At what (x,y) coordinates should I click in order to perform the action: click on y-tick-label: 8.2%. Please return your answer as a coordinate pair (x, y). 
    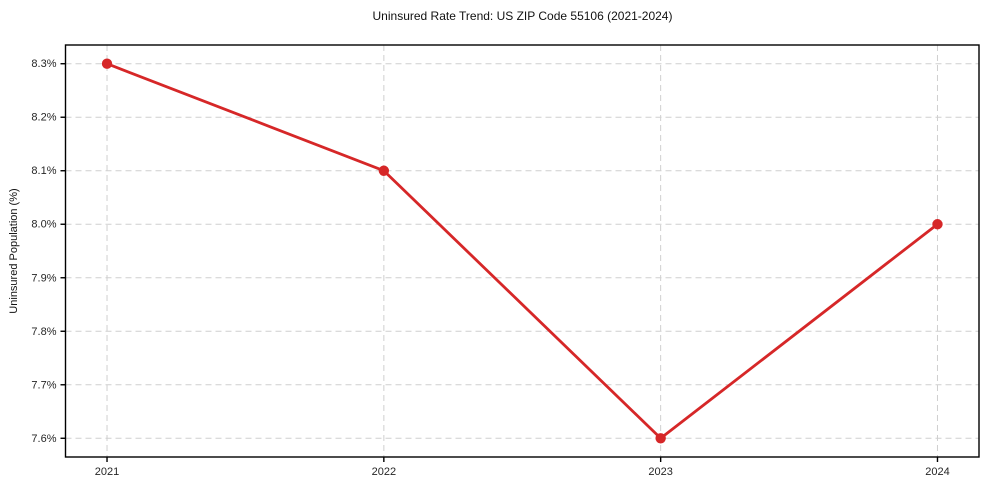
    Looking at the image, I should click on (43, 118).